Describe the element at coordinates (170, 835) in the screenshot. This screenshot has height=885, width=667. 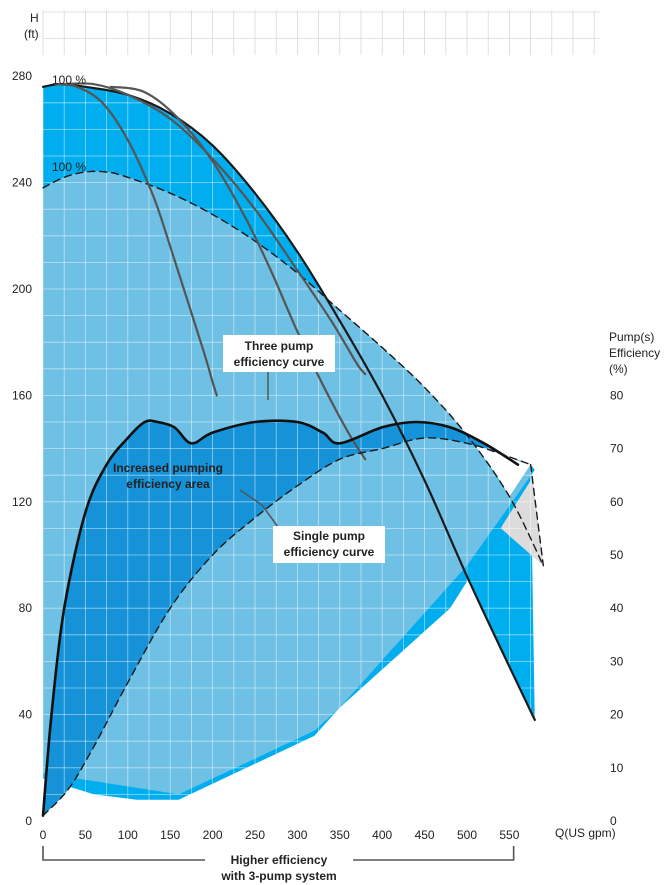
I see `x-tick-label: 150` at that location.